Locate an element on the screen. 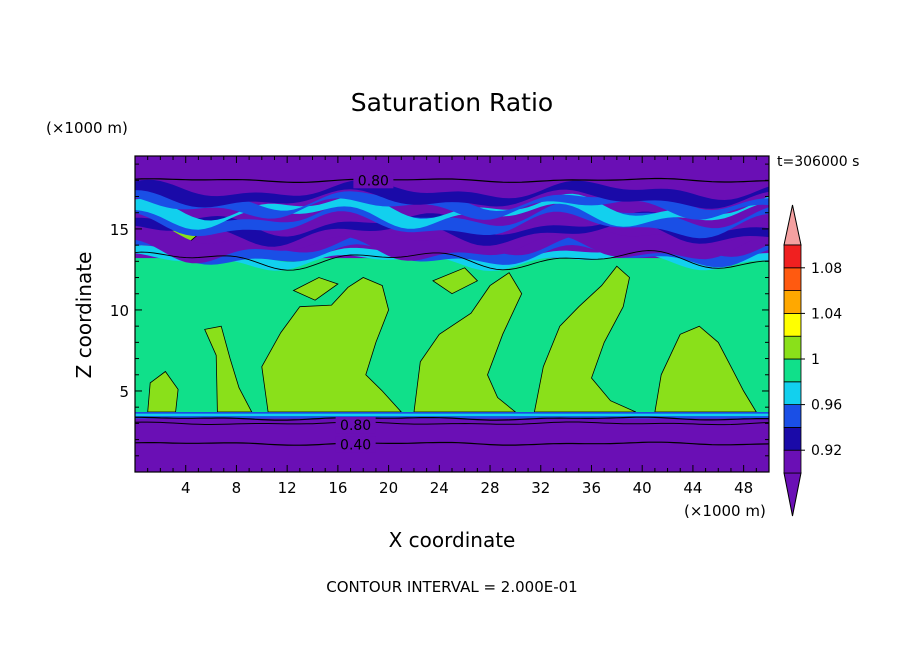 The image size is (904, 654). x-tick-label-8: 8 is located at coordinates (237, 488).